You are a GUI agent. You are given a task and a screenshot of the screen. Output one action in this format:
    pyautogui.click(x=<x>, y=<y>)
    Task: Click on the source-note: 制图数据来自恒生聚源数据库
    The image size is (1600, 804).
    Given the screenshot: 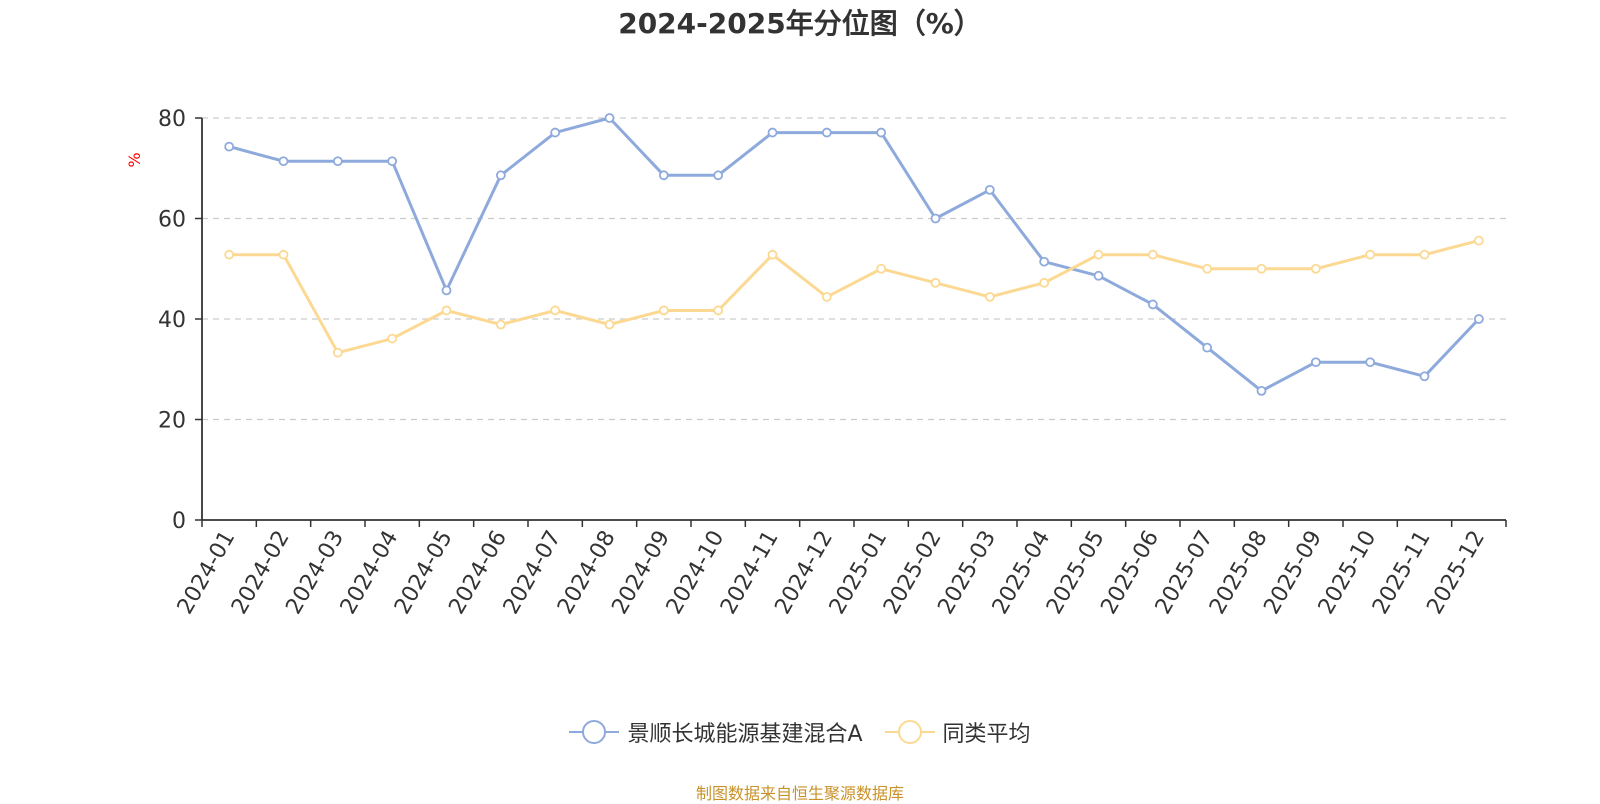 What is the action you would take?
    pyautogui.click(x=799, y=793)
    